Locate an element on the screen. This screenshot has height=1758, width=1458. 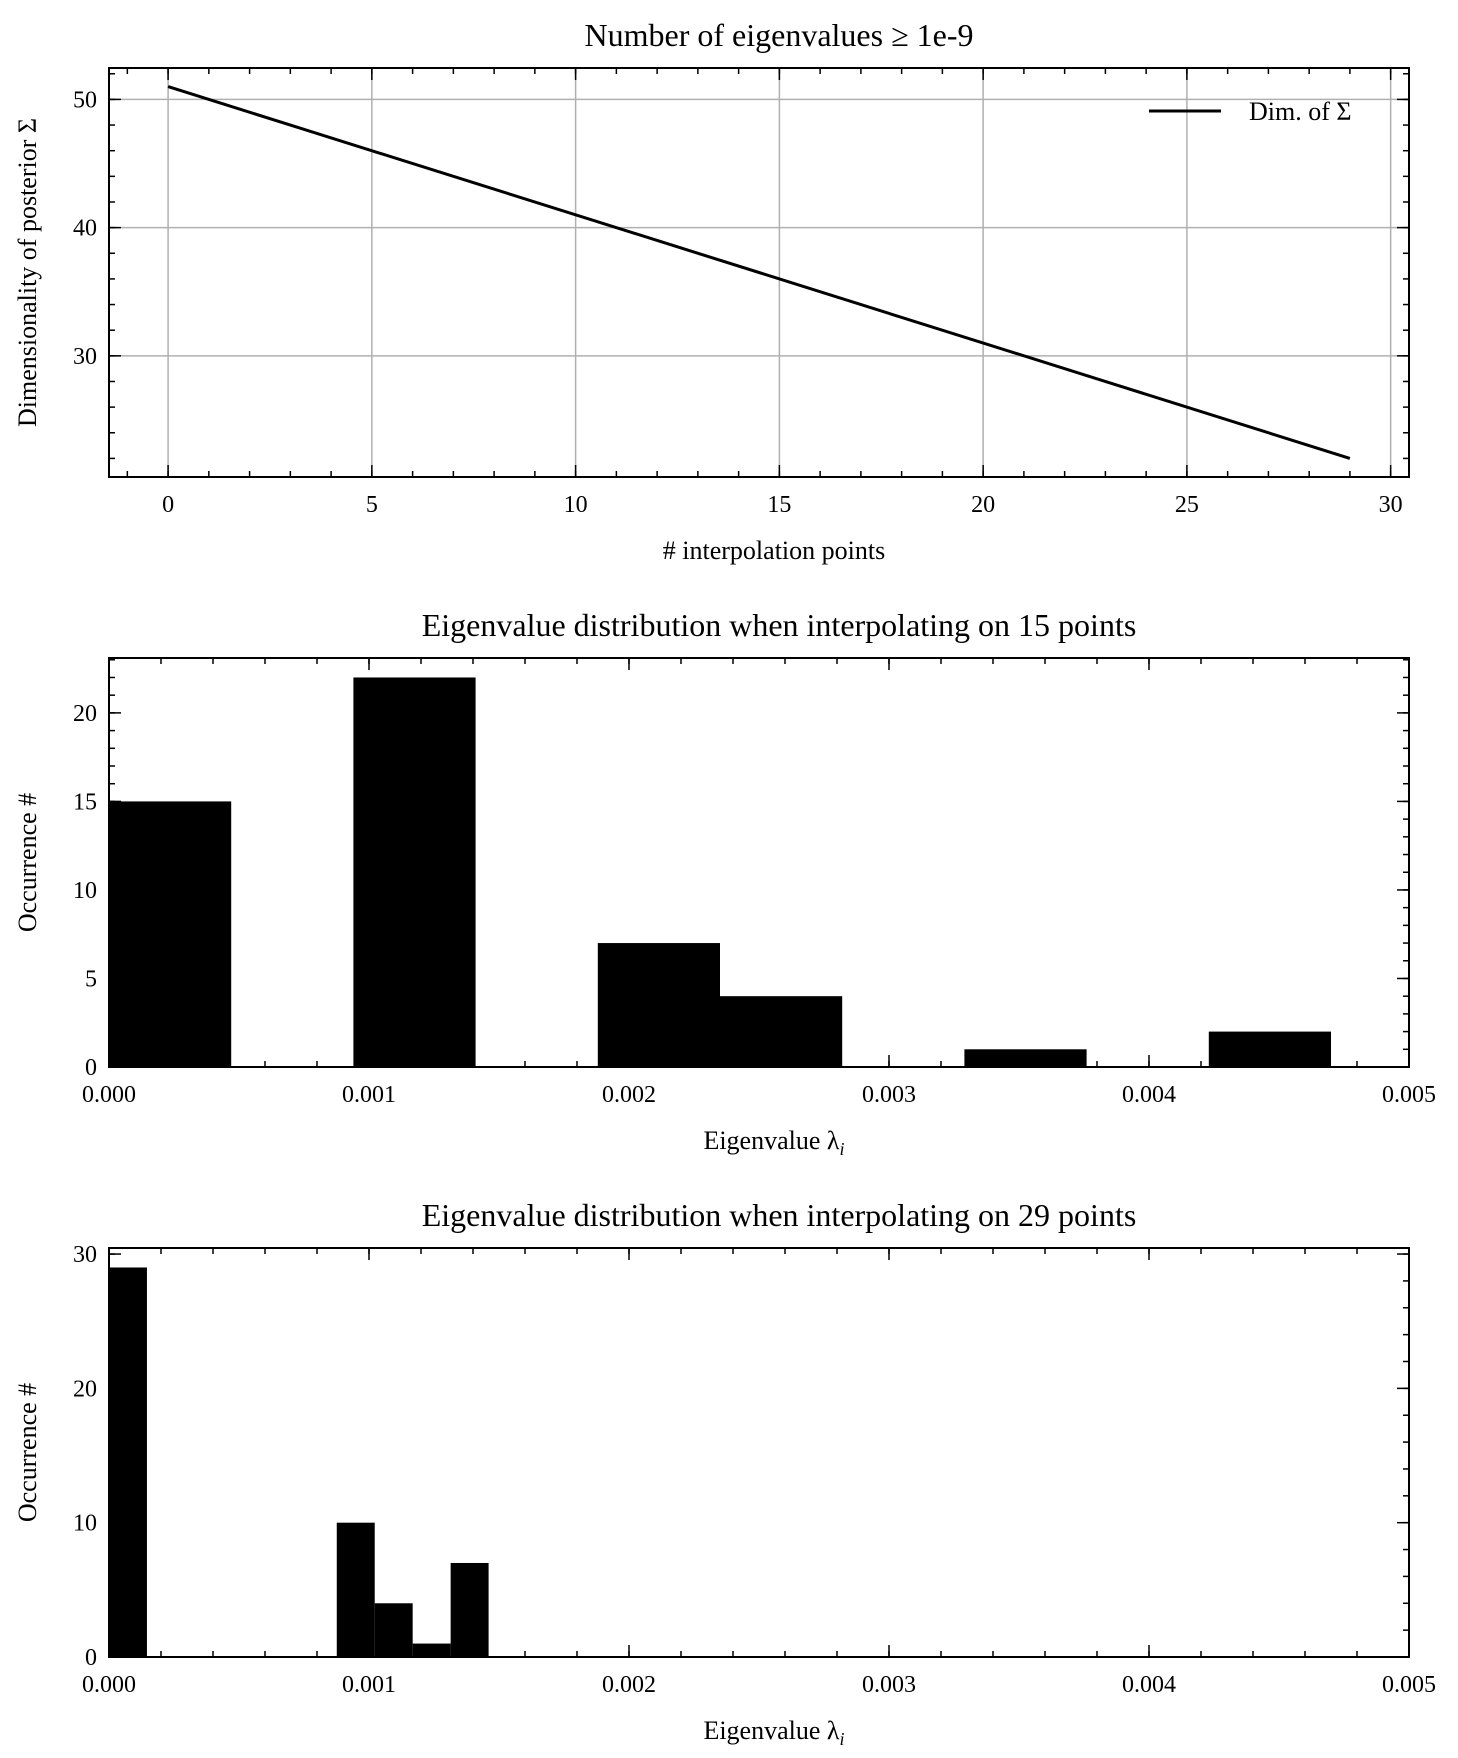
x-tick-label: 10 is located at coordinates (576, 505).